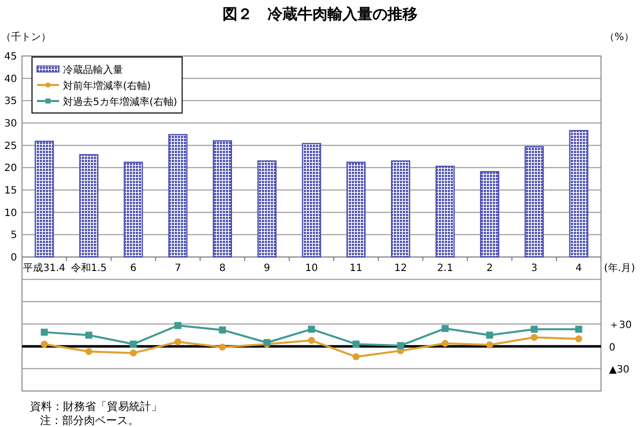 Image resolution: width=640 pixels, height=427 pixels. Describe the element at coordinates (10, 191) in the screenshot. I see `y-tick-label: 15` at that location.